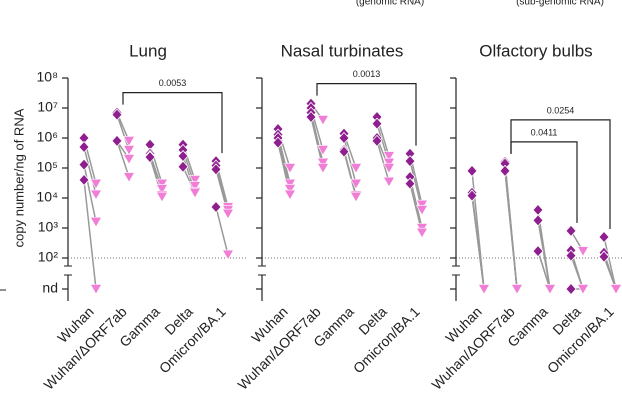 The width and height of the screenshot is (622, 417). Describe the element at coordinates (561, 110) in the screenshot. I see `p-value: 0.0254` at that location.